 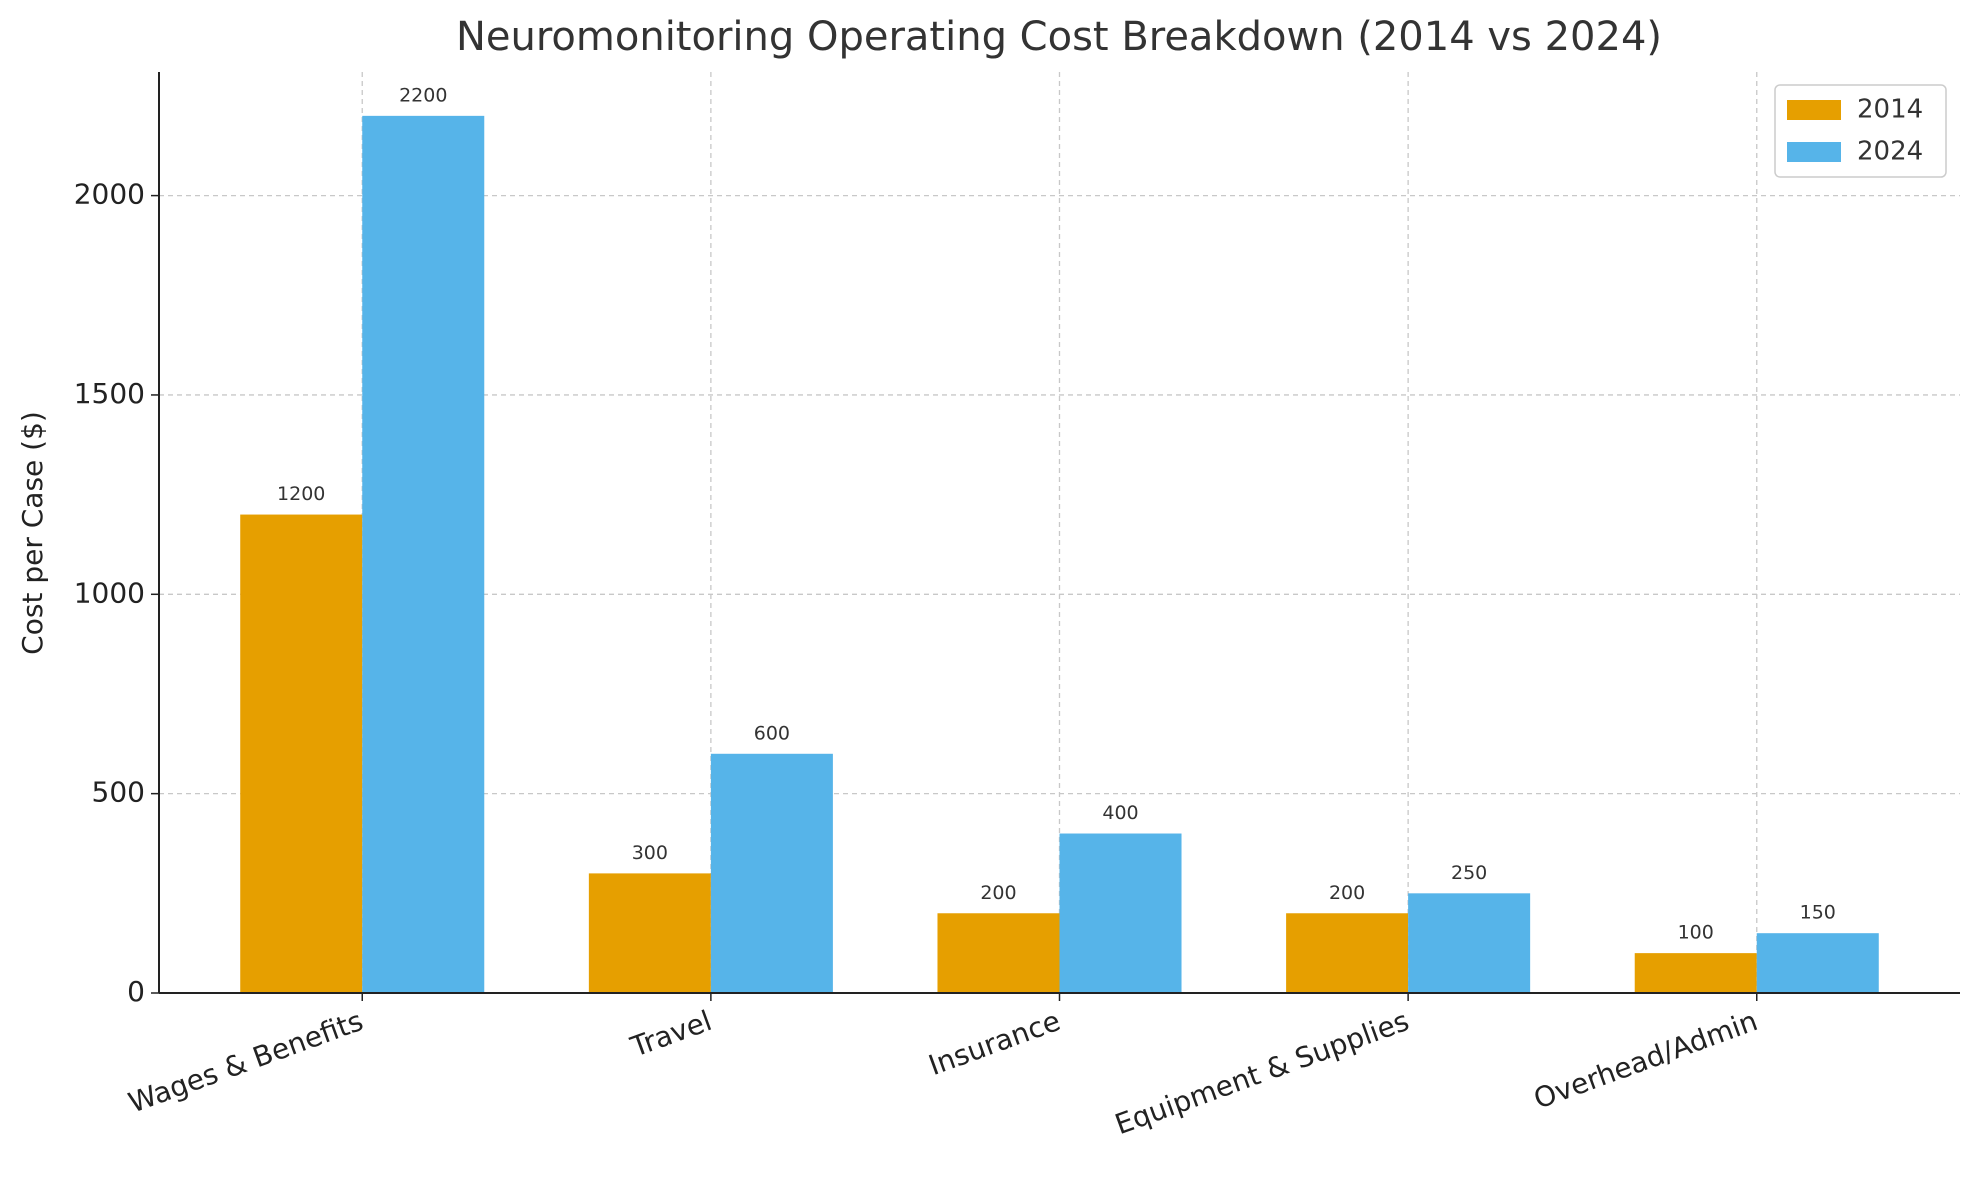 I want to click on x-tick-label: Overhead/Admin, so click(x=1645, y=1060).